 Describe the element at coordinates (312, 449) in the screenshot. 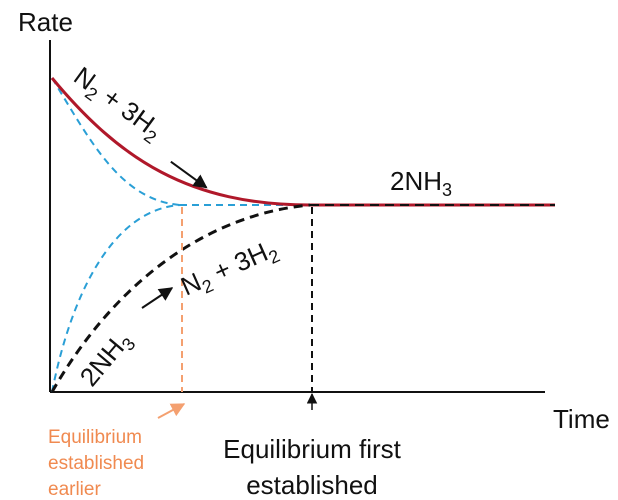

I see `equilibrium-note: Equilibrium first` at that location.